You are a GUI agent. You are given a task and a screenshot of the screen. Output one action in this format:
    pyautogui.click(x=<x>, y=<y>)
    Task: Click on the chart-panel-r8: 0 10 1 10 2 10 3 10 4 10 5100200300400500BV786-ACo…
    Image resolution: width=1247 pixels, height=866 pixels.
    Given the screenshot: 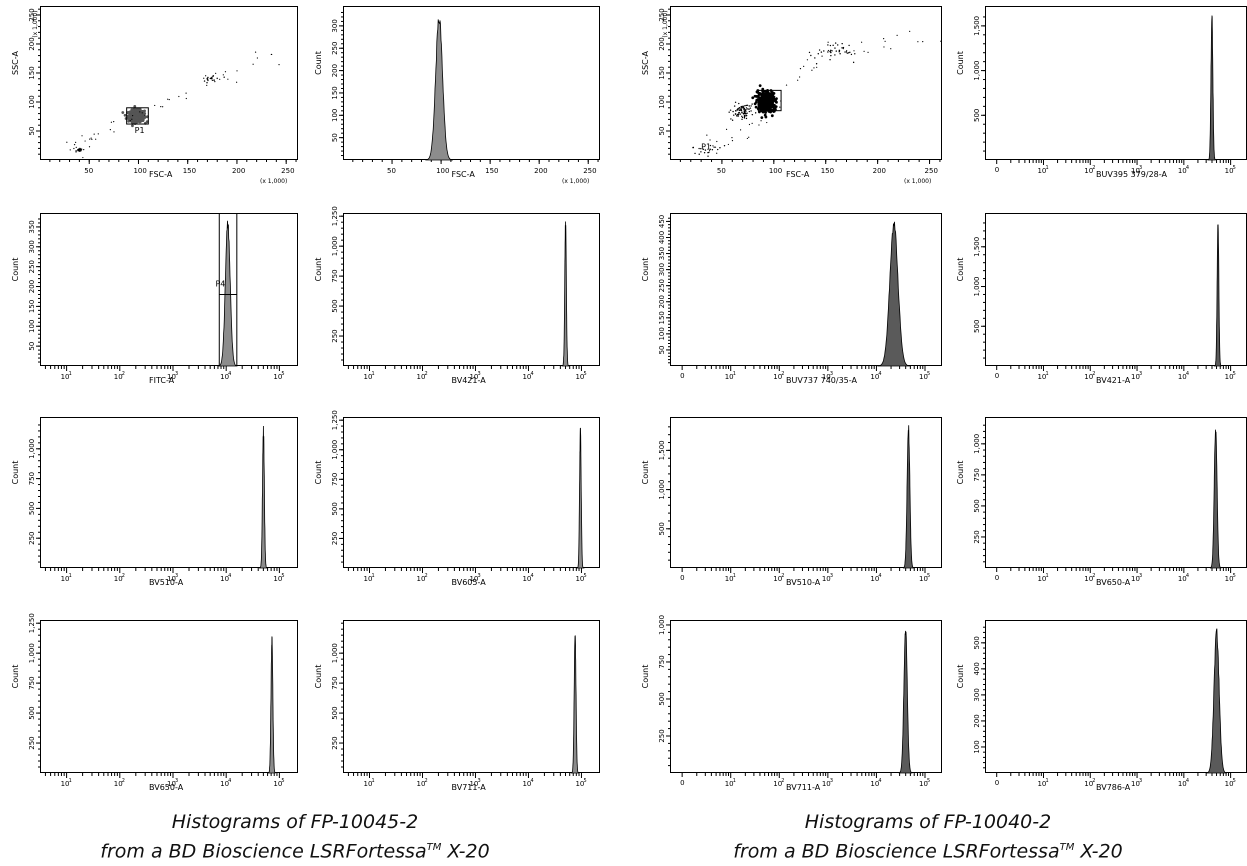 What is the action you would take?
    pyautogui.click(x=1101, y=706)
    